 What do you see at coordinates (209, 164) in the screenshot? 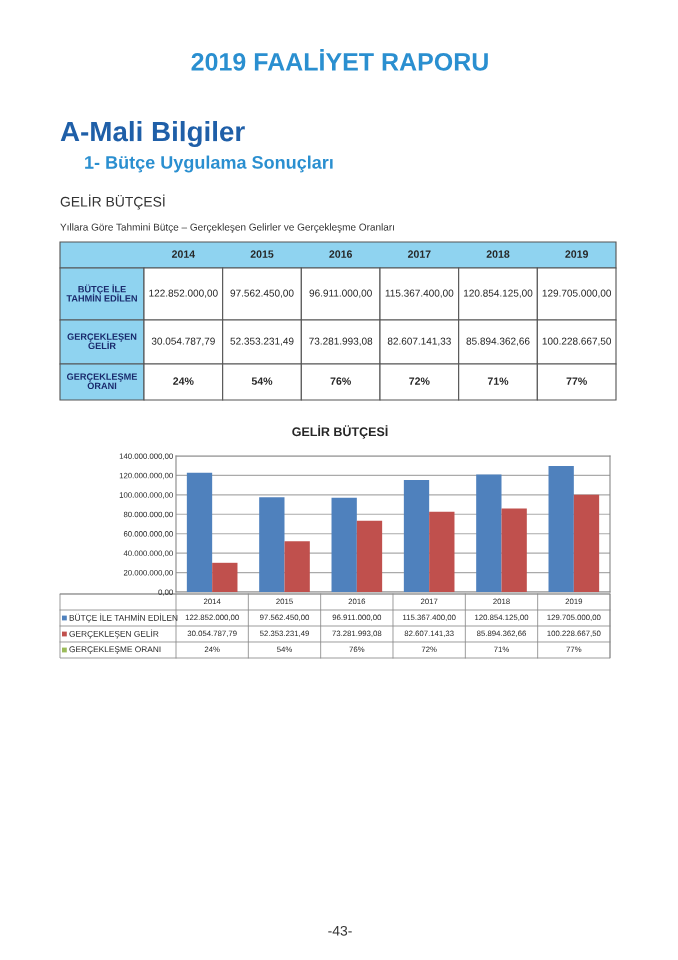
I see `text: 1- Bütçe Uygulama Sonuçları` at bounding box center [209, 164].